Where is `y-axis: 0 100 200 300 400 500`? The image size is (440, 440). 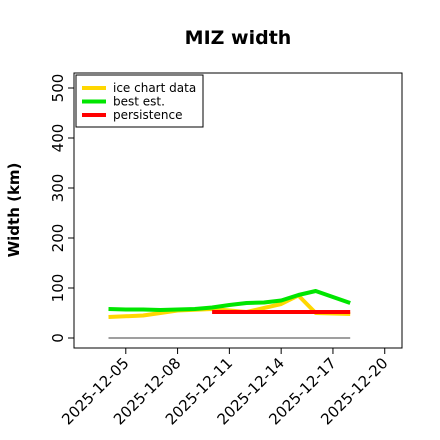 y-axis: 0 100 200 300 400 500 is located at coordinates (61, 208).